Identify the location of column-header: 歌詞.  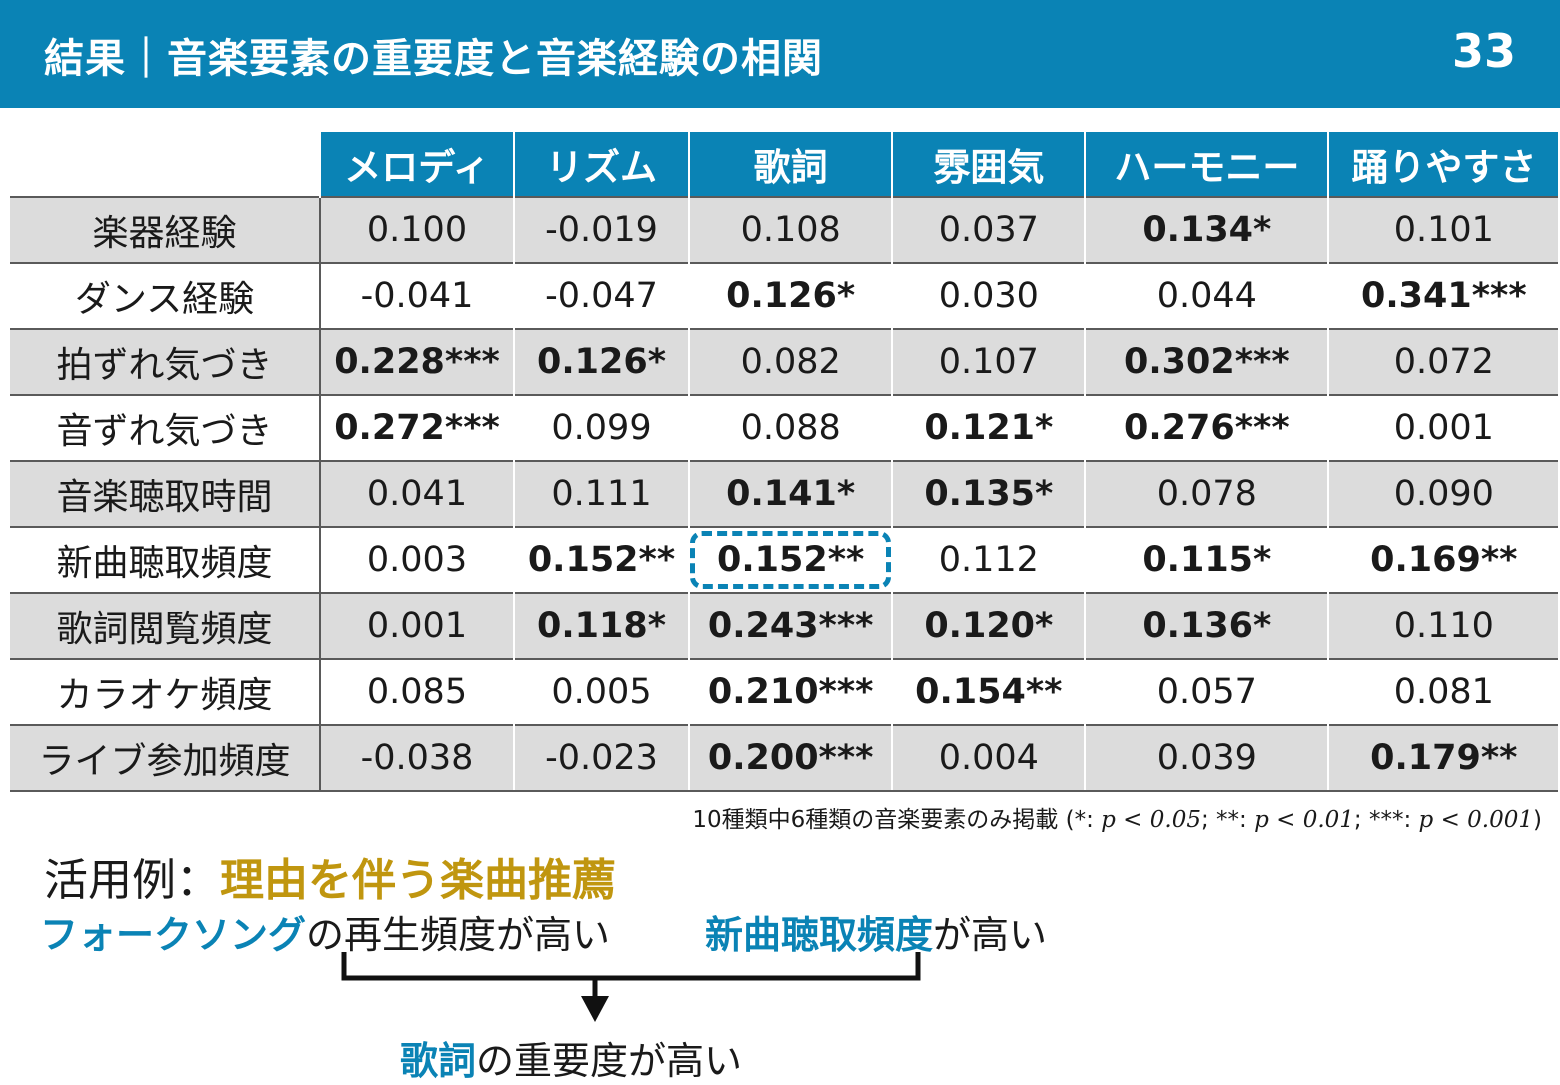
(790, 164).